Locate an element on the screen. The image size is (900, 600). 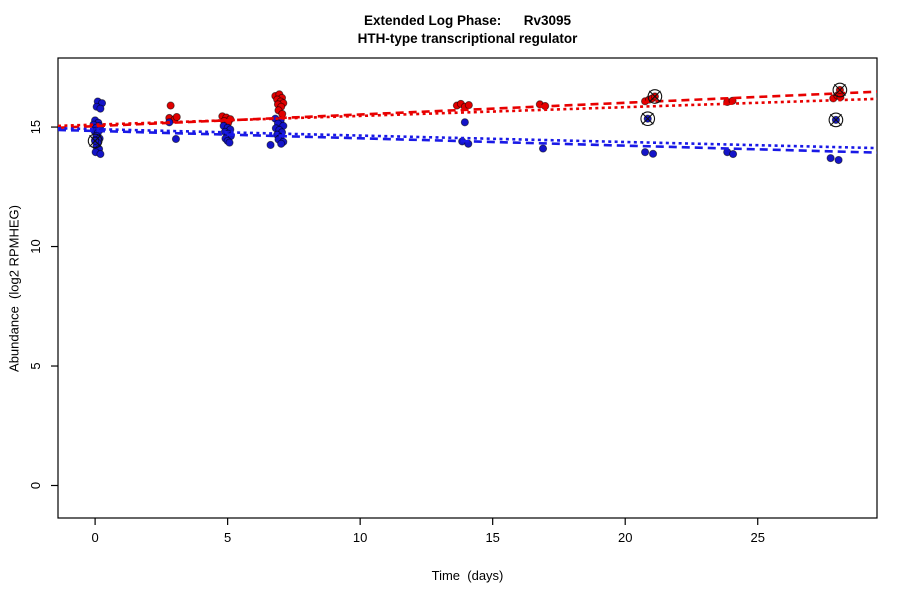
svg-text: 20 is located at coordinates (625, 537).